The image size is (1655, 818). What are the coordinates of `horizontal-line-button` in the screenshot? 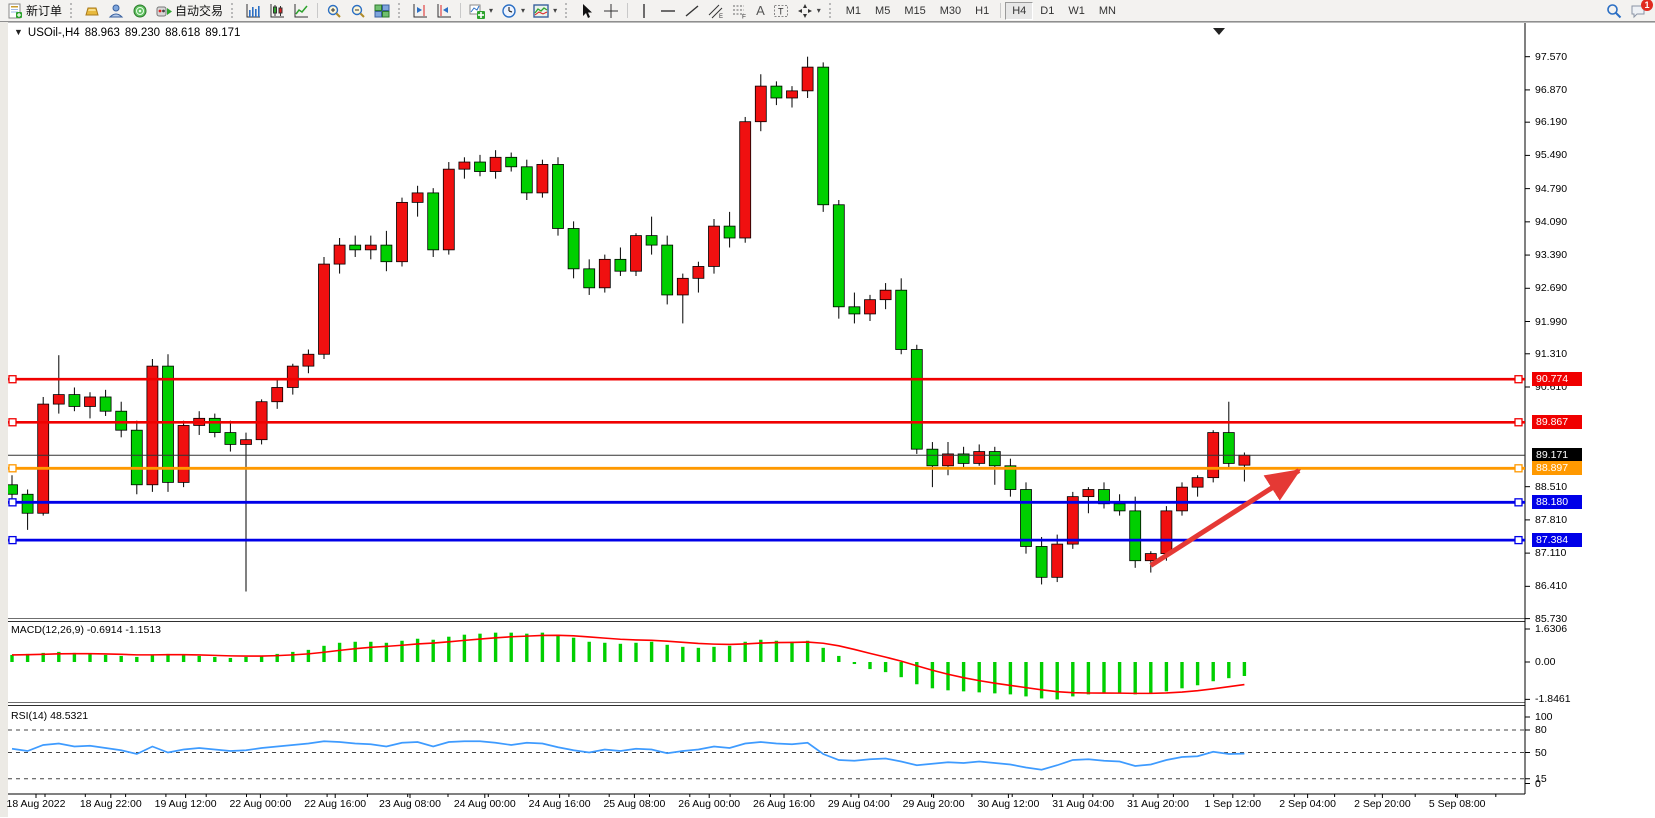 It's located at (668, 11).